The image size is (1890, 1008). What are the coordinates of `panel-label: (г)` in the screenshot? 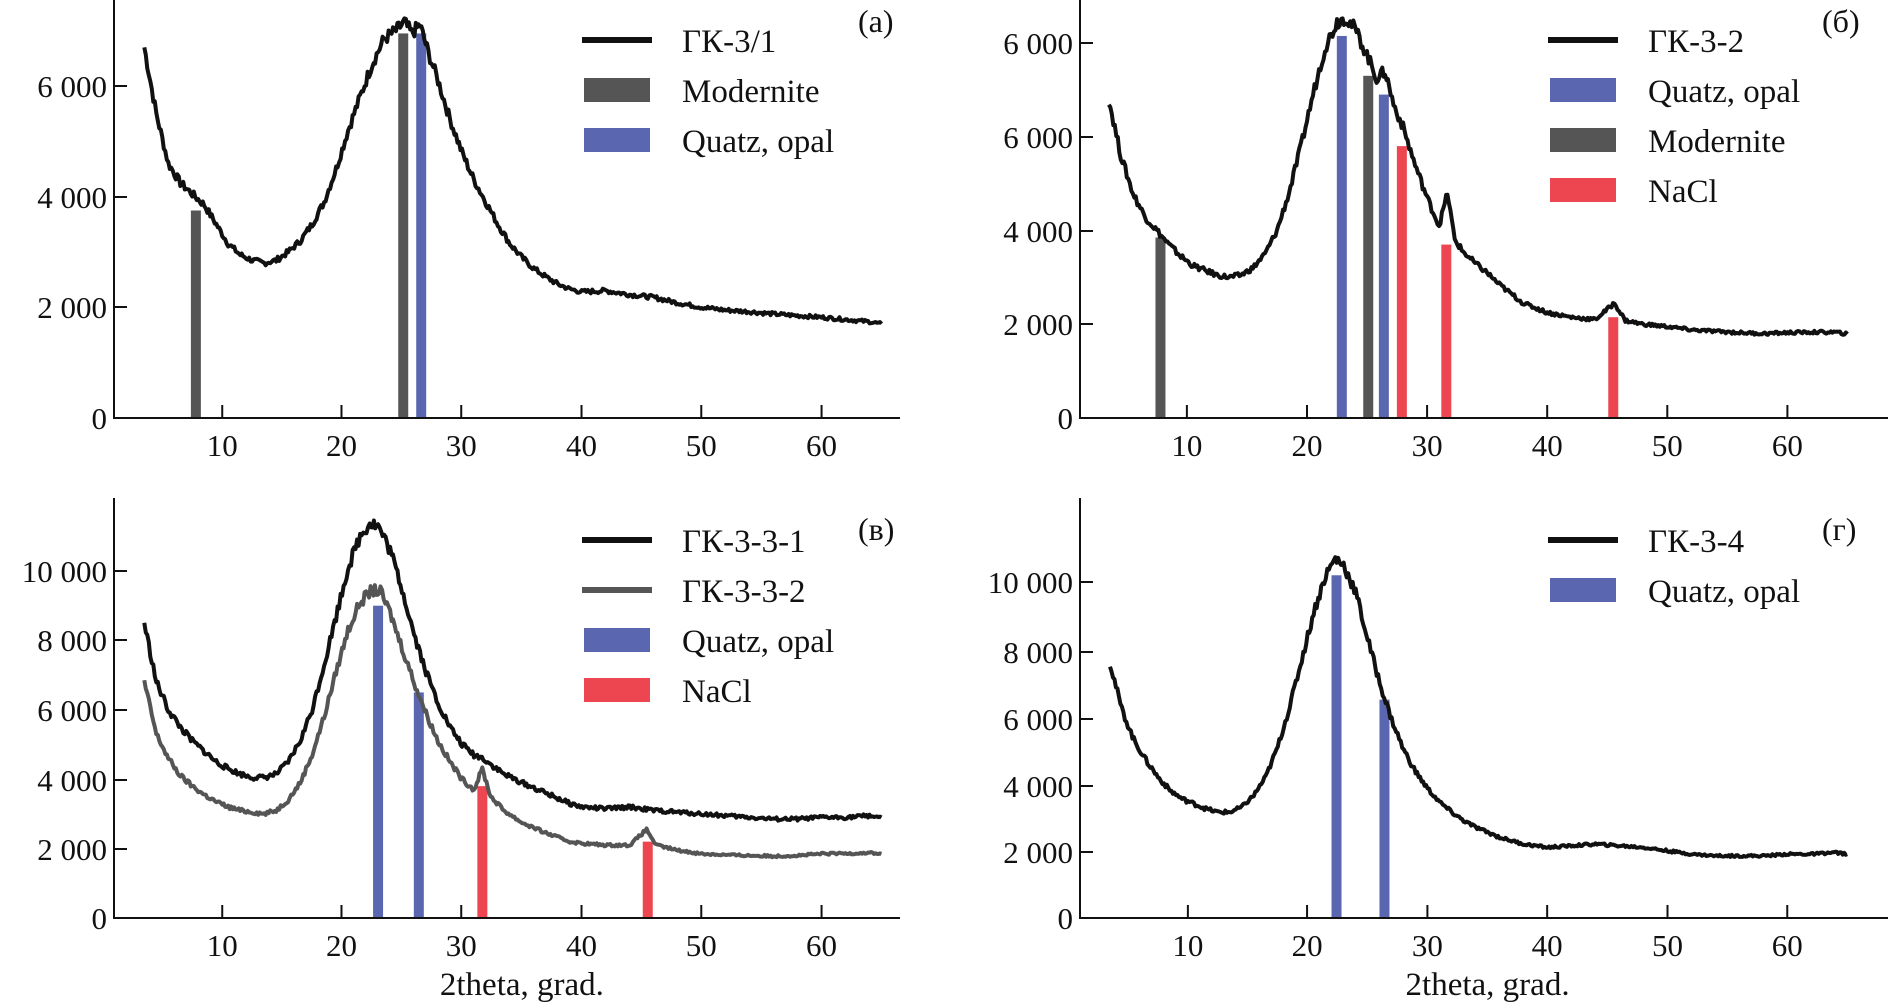 It's located at (1839, 529).